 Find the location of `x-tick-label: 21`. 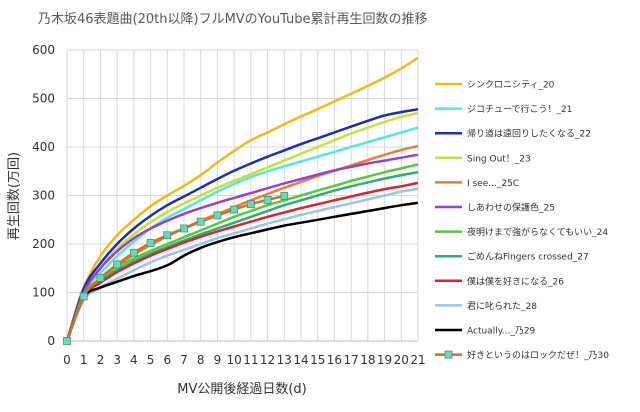

x-tick-label: 21 is located at coordinates (417, 360).